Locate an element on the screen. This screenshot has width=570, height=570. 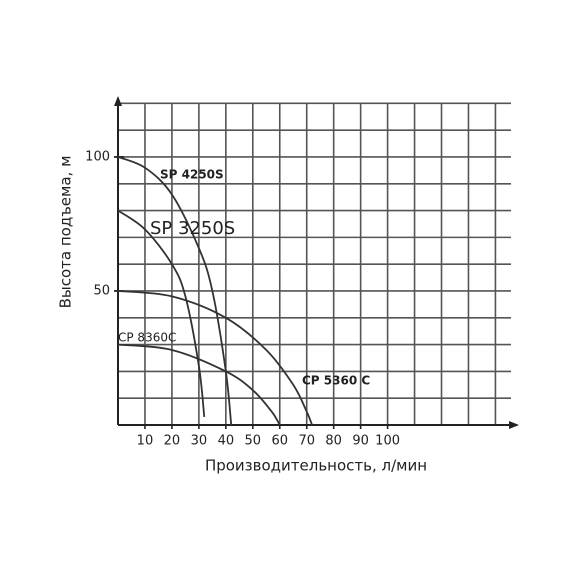
x-tick-label: 40 is located at coordinates (226, 441).